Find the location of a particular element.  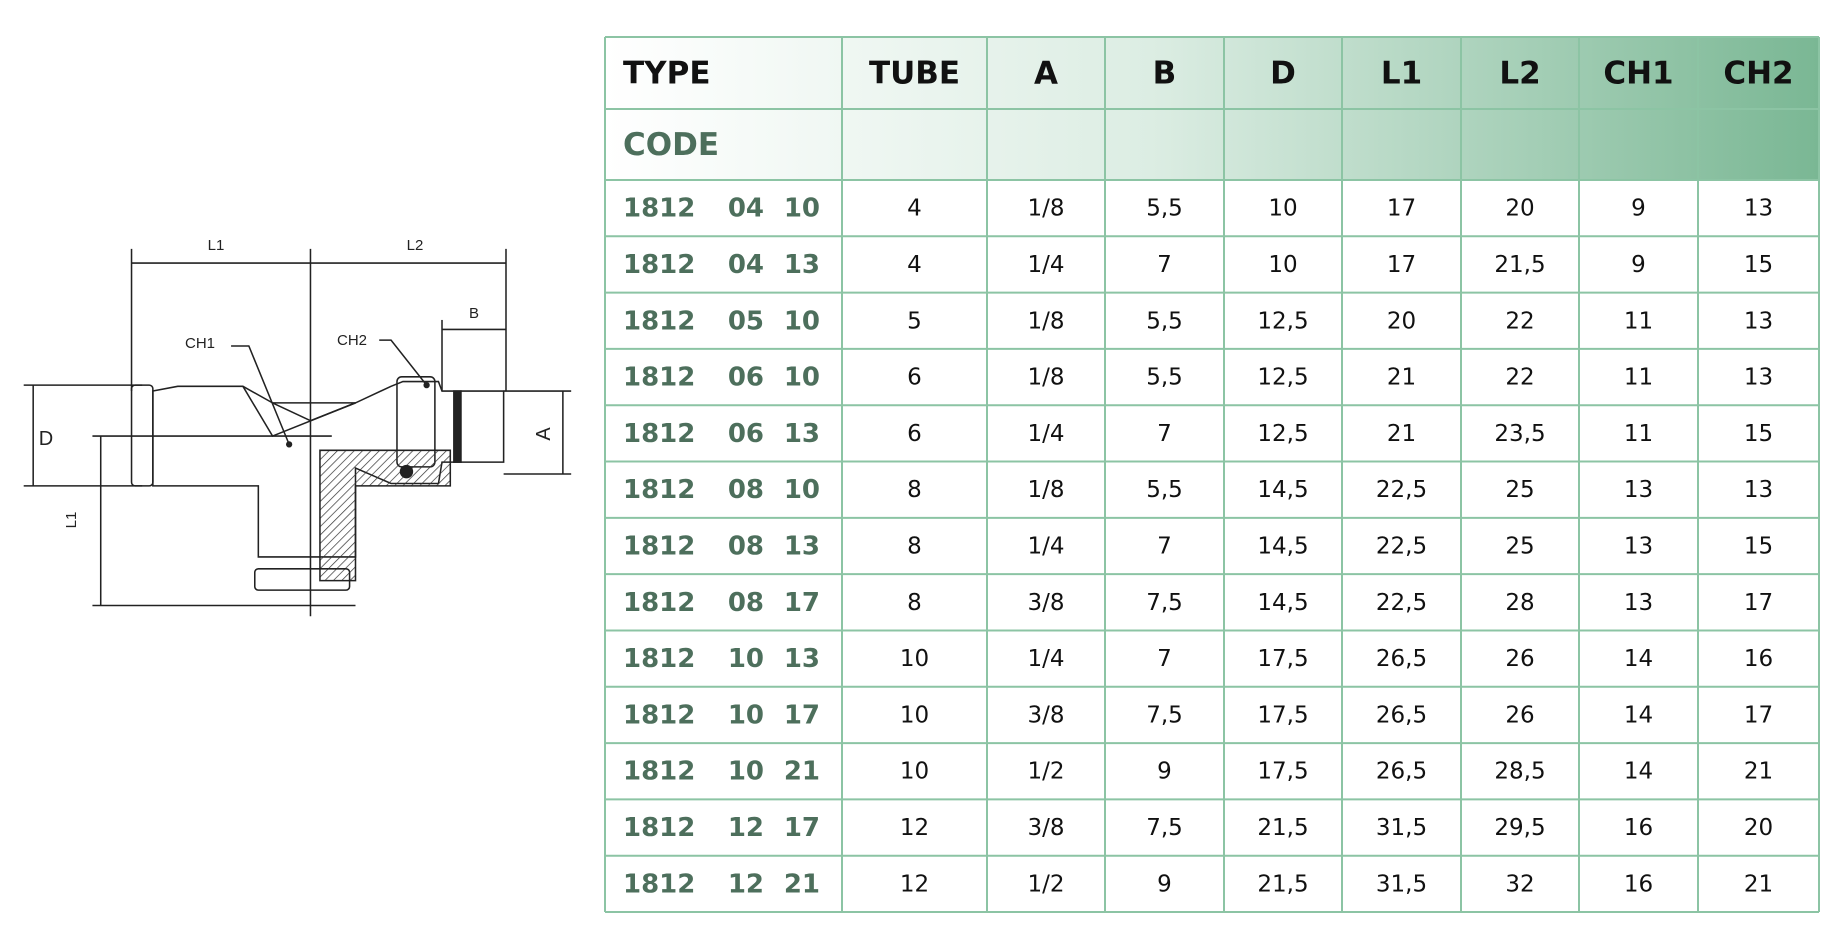

column-header: CH1 is located at coordinates (1638, 74).